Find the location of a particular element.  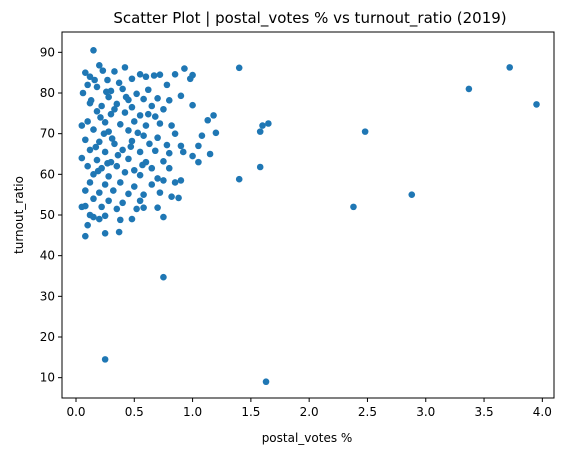

y-tick-label: 10 is located at coordinates (47, 378).